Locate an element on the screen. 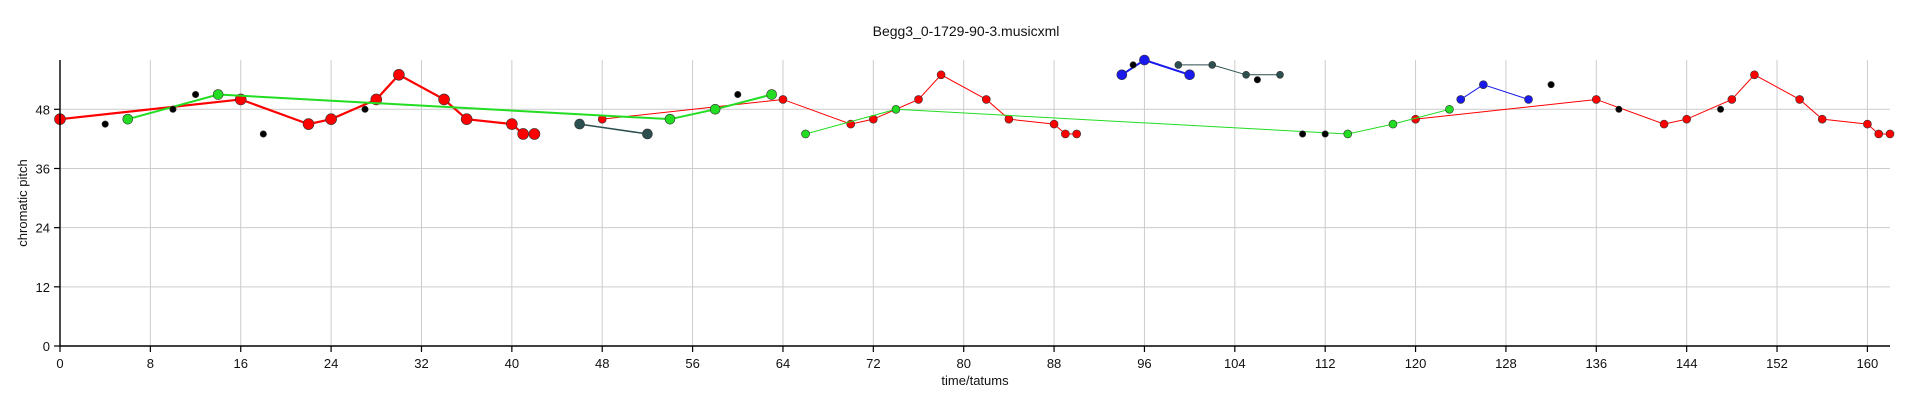 The height and width of the screenshot is (401, 1920). y-ticks: 0 12 24 36 48 is located at coordinates (48, 228).